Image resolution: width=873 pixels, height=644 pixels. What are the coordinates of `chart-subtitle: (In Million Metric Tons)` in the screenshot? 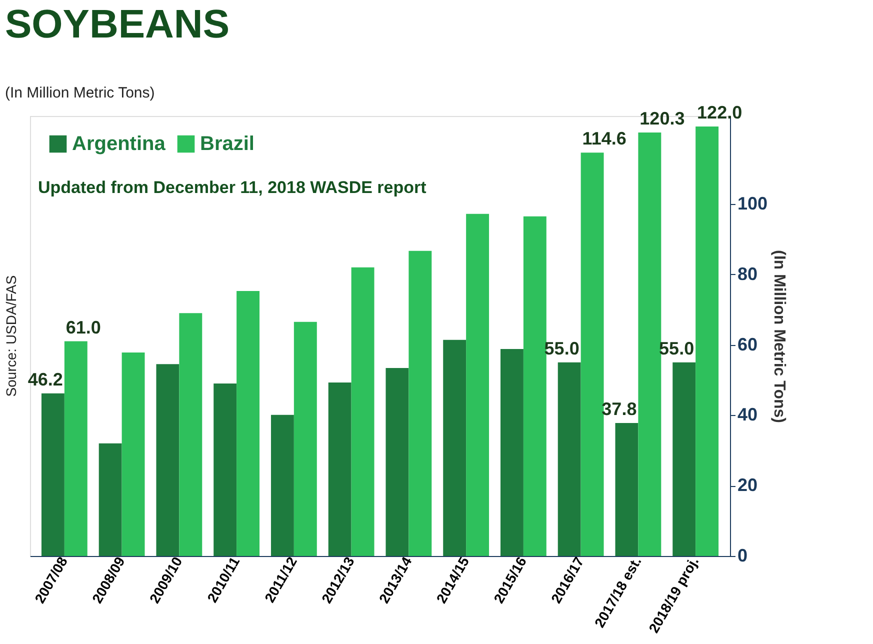 It's located at (80, 93).